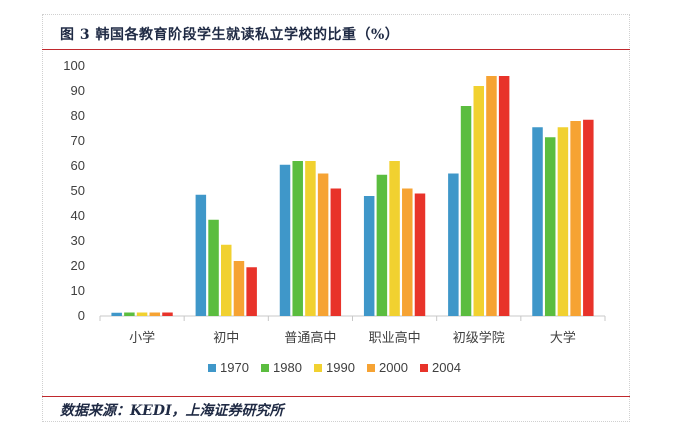  I want to click on legend-layer: 1970 1980 1990 2000 2004, so click(334, 367).